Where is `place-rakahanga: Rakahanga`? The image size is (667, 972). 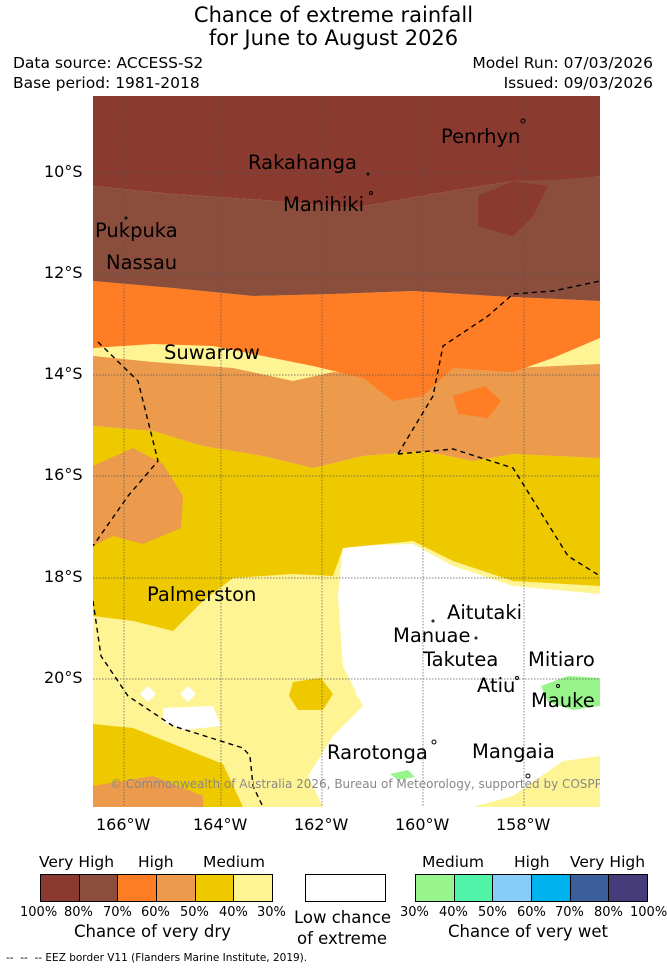
place-rakahanga: Rakahanga is located at coordinates (302, 162).